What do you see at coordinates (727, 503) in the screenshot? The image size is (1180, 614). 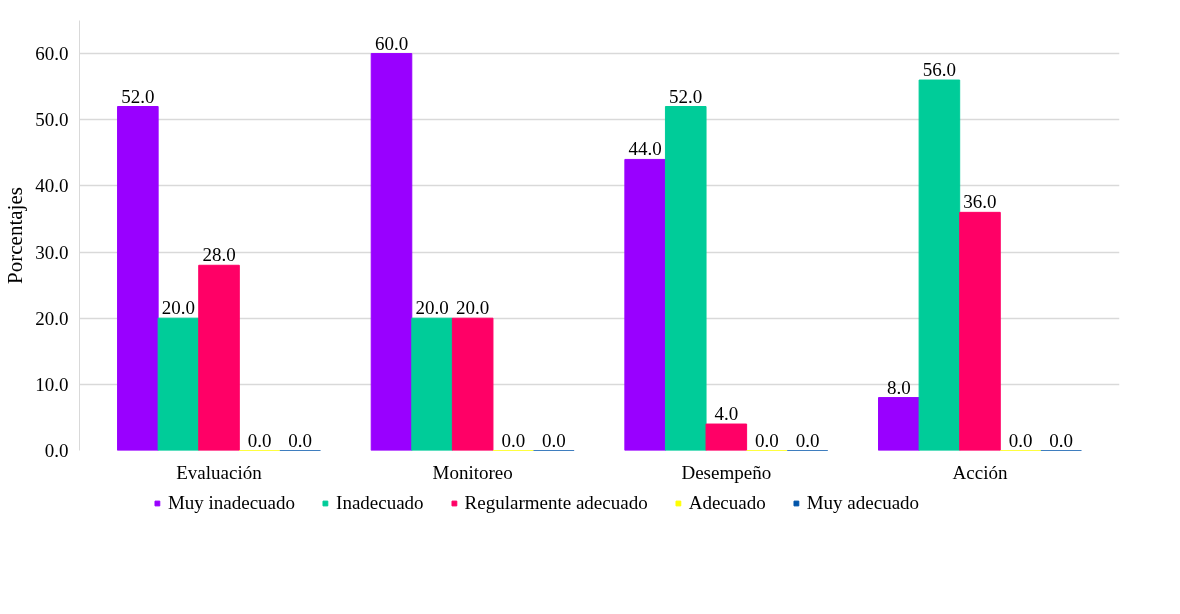 I see `legend-label: Adecuado` at bounding box center [727, 503].